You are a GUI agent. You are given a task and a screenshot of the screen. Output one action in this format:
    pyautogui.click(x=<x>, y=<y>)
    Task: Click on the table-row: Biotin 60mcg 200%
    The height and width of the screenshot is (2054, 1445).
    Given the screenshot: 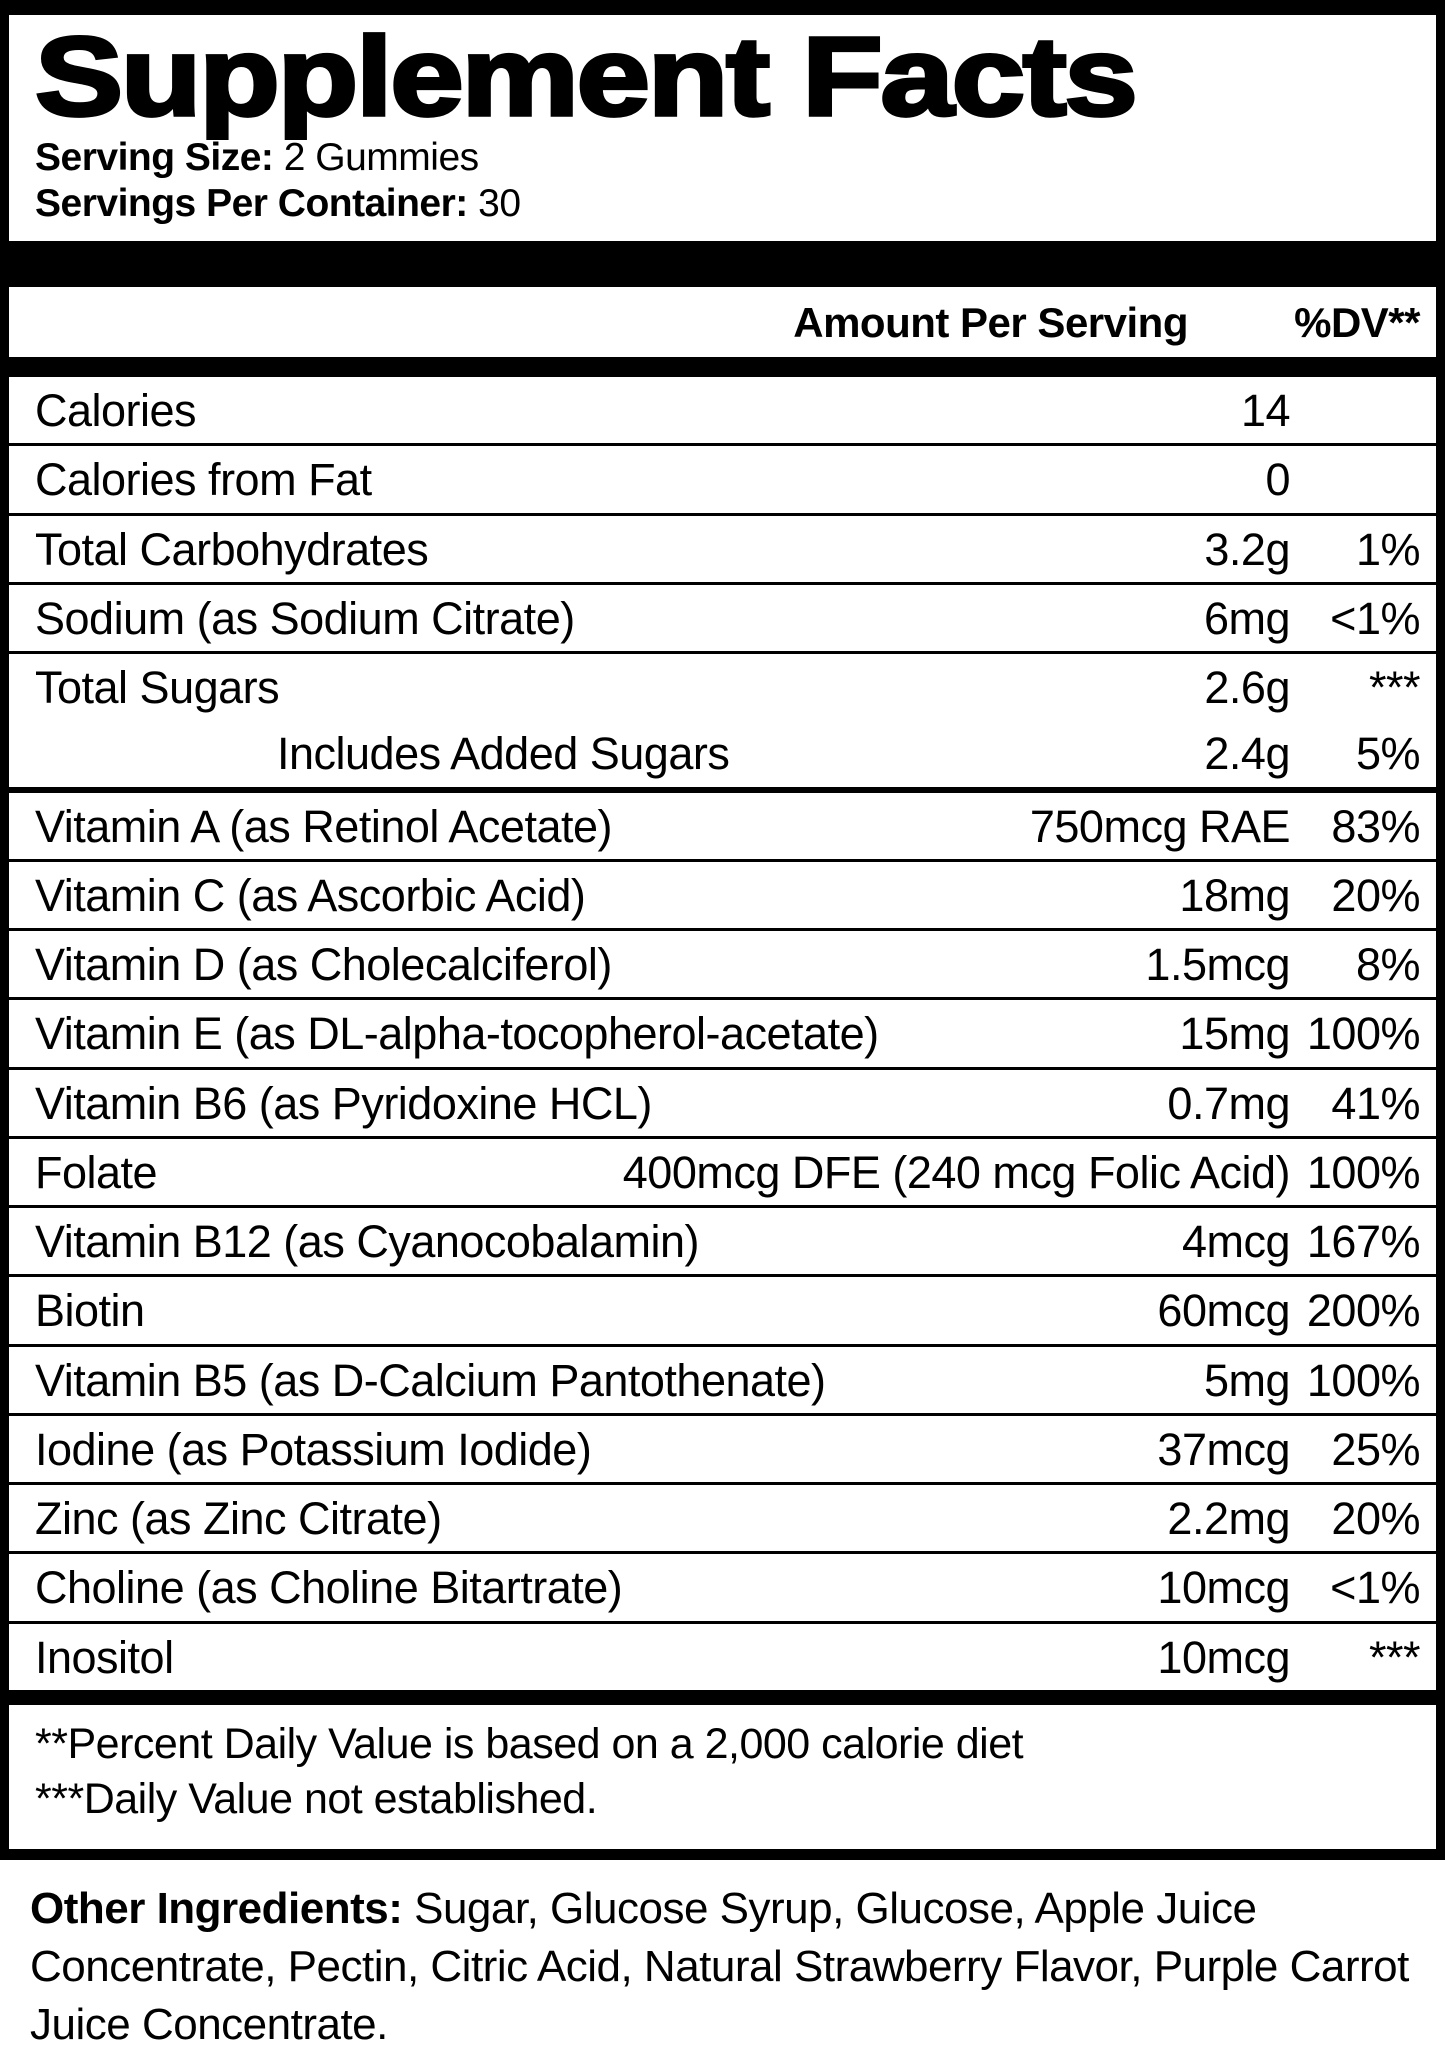 What is the action you would take?
    pyautogui.click(x=722, y=1308)
    